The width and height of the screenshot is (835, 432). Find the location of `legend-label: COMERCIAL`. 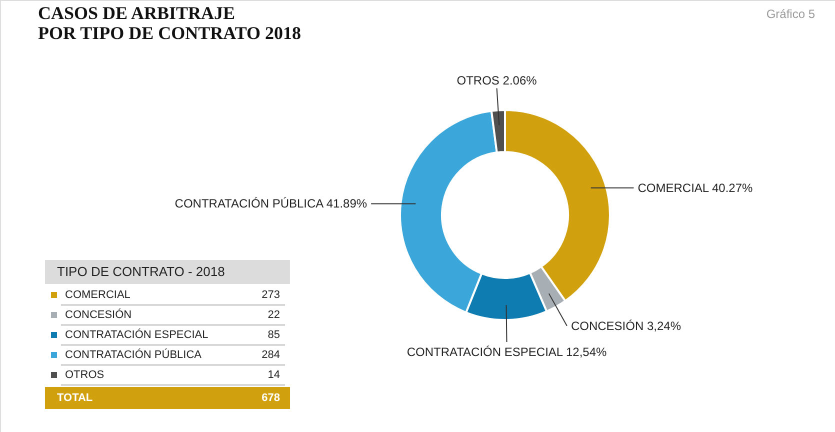

legend-label: COMERCIAL is located at coordinates (97, 295).